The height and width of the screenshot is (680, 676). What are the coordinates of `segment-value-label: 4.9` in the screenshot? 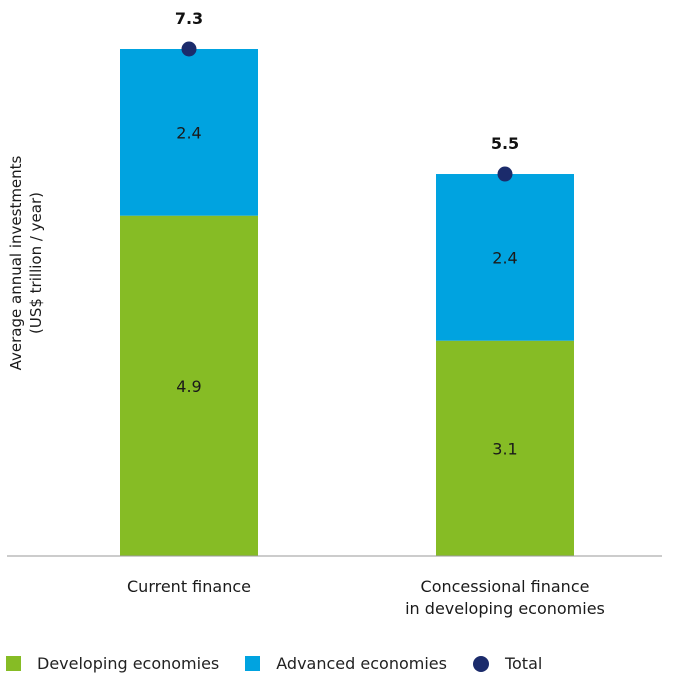 It's located at (188, 386).